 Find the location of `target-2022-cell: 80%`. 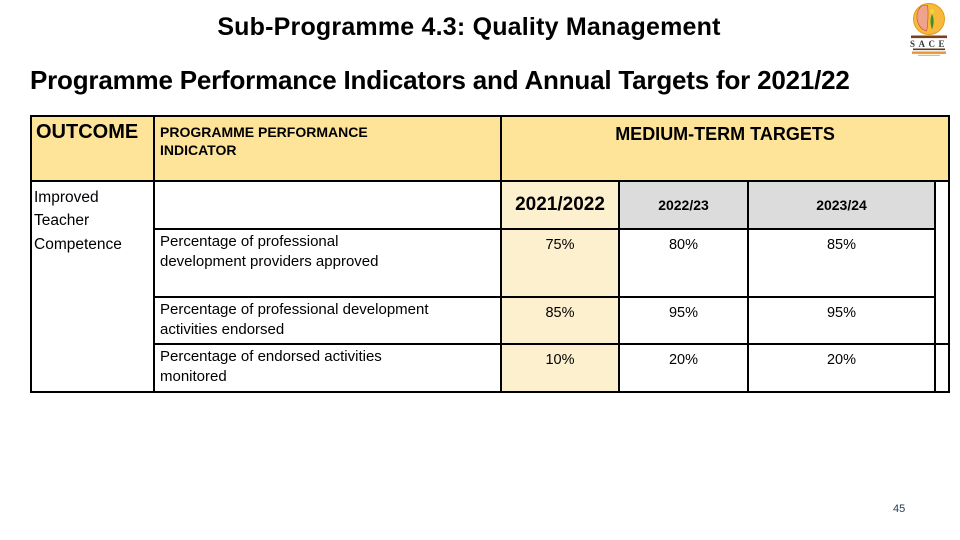

target-2022-cell: 80% is located at coordinates (683, 263).